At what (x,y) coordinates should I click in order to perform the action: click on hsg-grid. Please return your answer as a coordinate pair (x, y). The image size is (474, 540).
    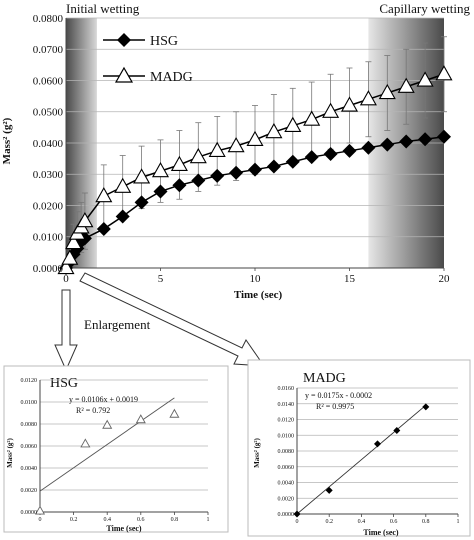
    Looking at the image, I should click on (124, 435).